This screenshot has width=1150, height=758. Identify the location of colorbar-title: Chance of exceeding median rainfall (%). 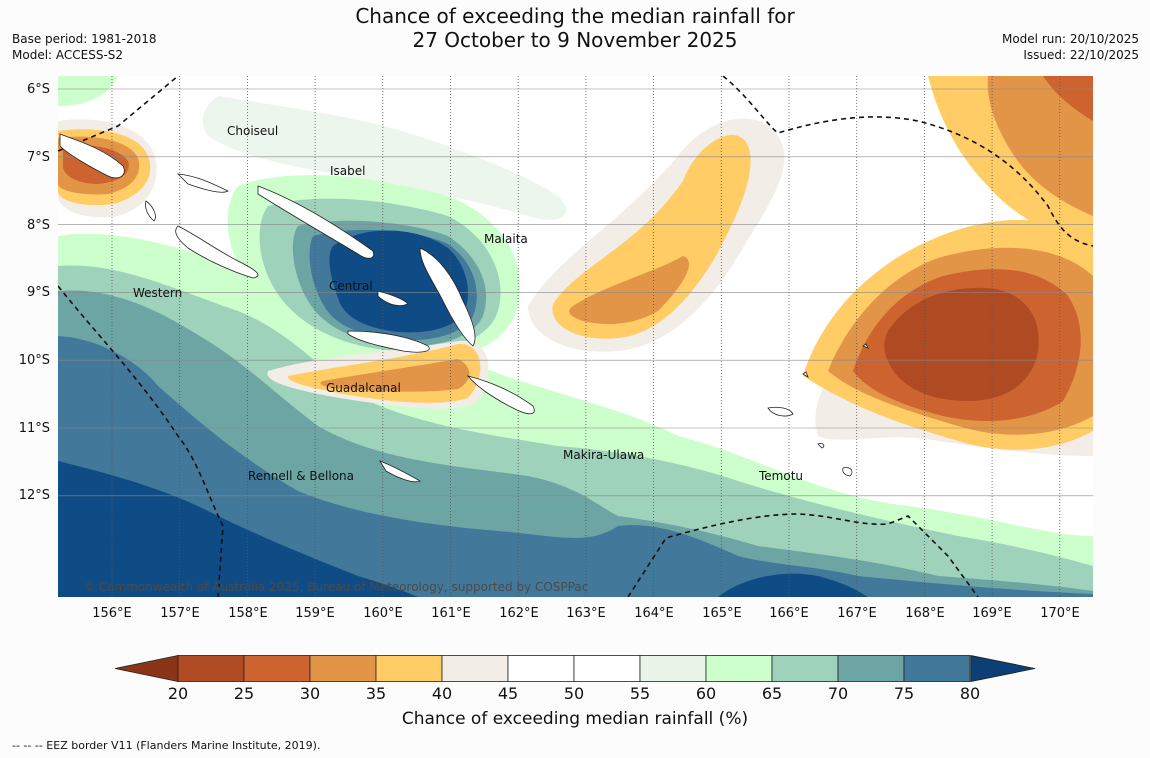
(575, 719).